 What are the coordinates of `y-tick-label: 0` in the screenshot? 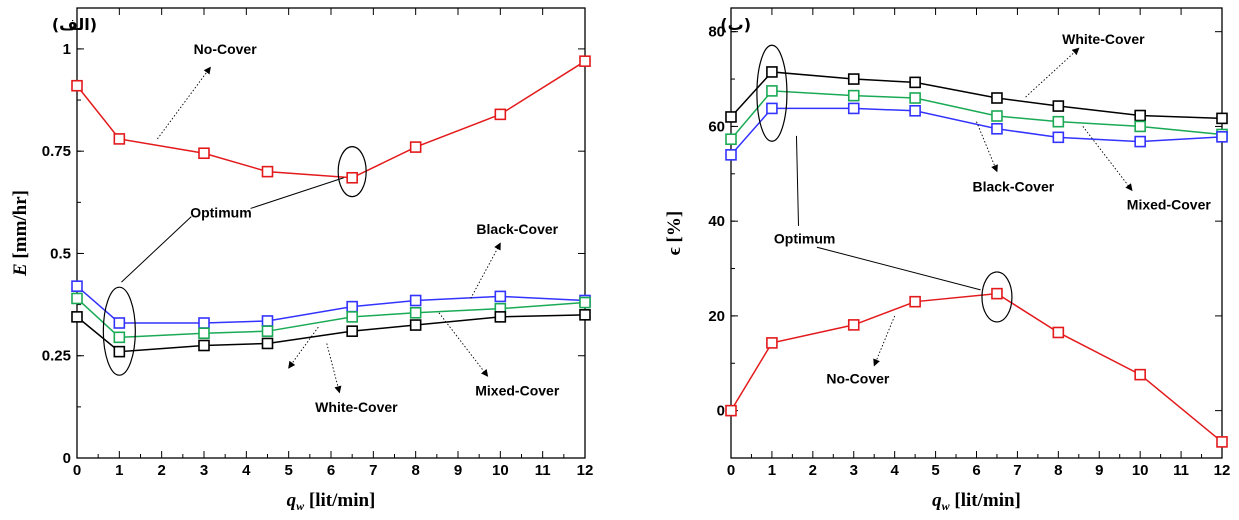 It's located at (721, 411).